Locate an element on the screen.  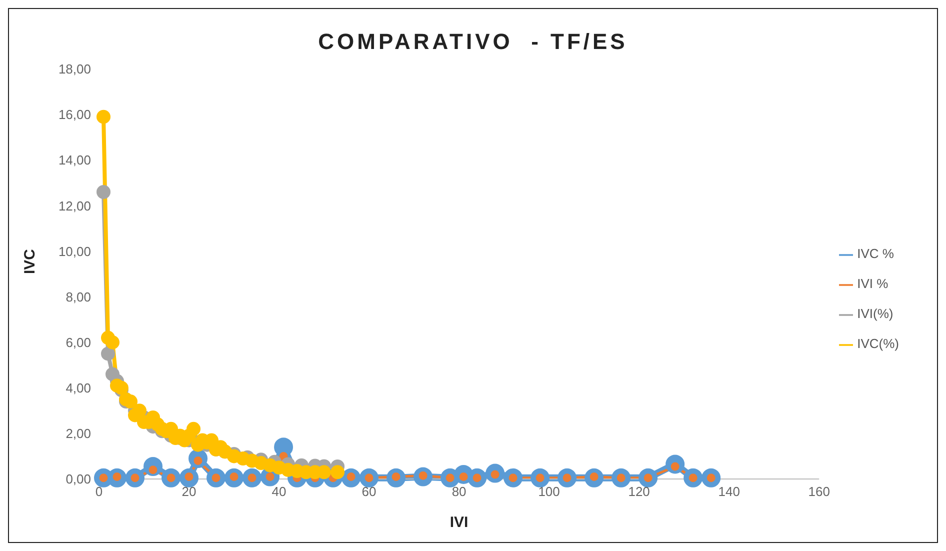
y-tick-label: 18,00 is located at coordinates (74, 69).